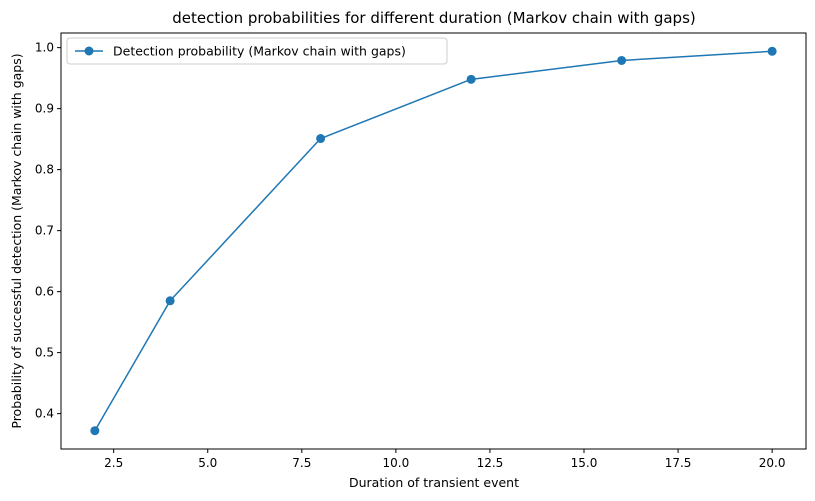 Image resolution: width=815 pixels, height=501 pixels. What do you see at coordinates (44, 231) in the screenshot?
I see `y-tick-label: 0.7` at bounding box center [44, 231].